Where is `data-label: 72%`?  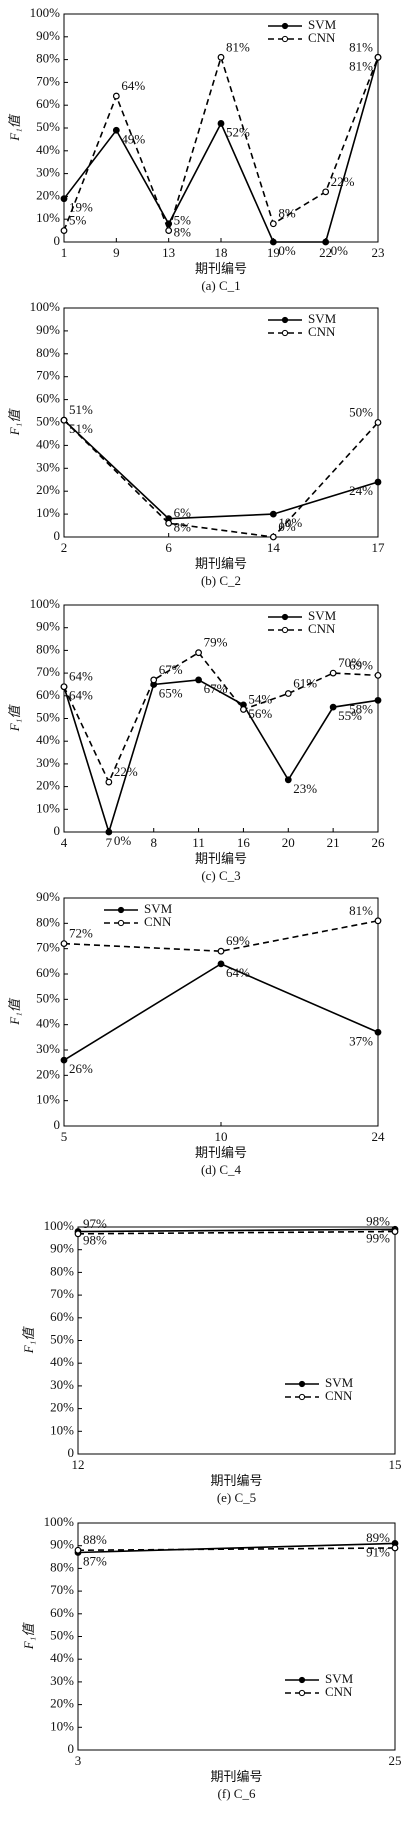 data-label: 72% is located at coordinates (81, 933).